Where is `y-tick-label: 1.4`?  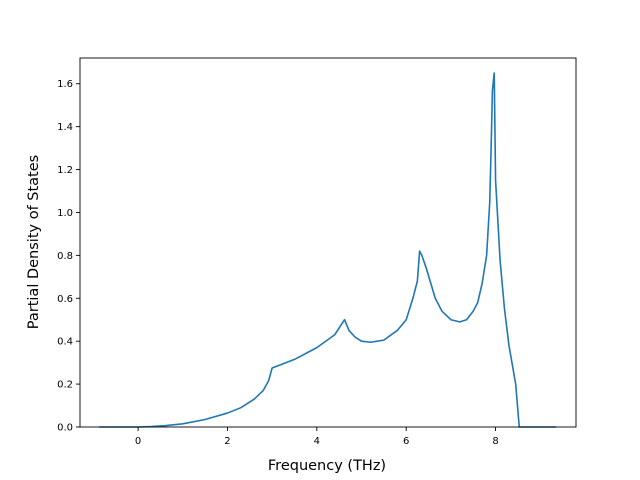
y-tick-label: 1.4 is located at coordinates (65, 127).